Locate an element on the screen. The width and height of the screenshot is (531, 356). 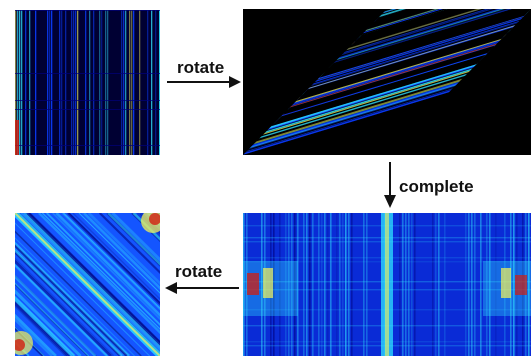
rotated-completed-heatmap is located at coordinates (87, 284).